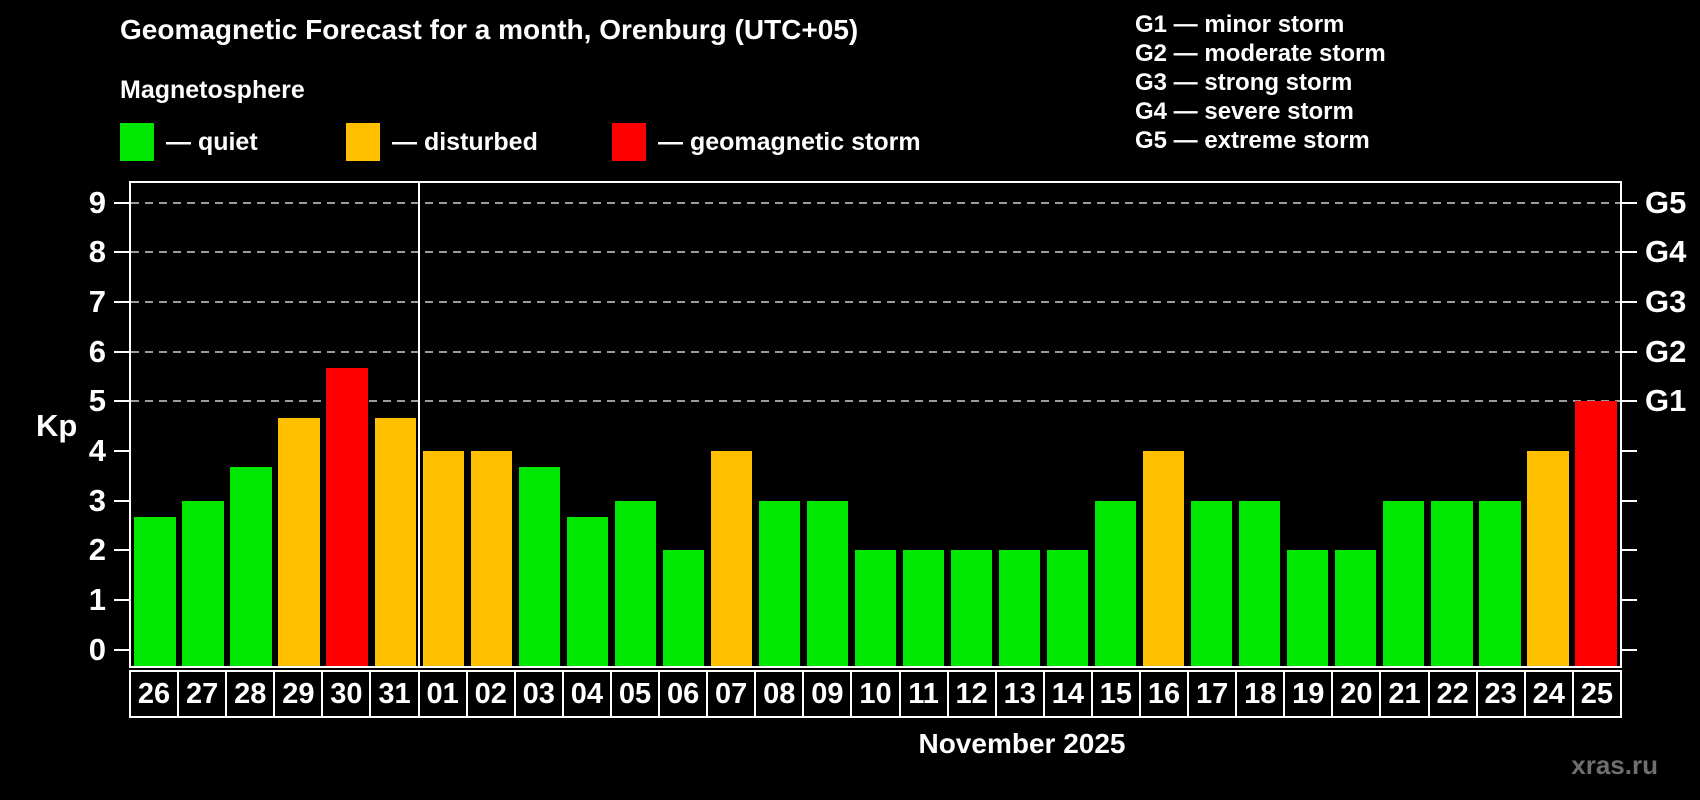 The height and width of the screenshot is (800, 1700). Describe the element at coordinates (250, 694) in the screenshot. I see `date-cell: 28` at that location.